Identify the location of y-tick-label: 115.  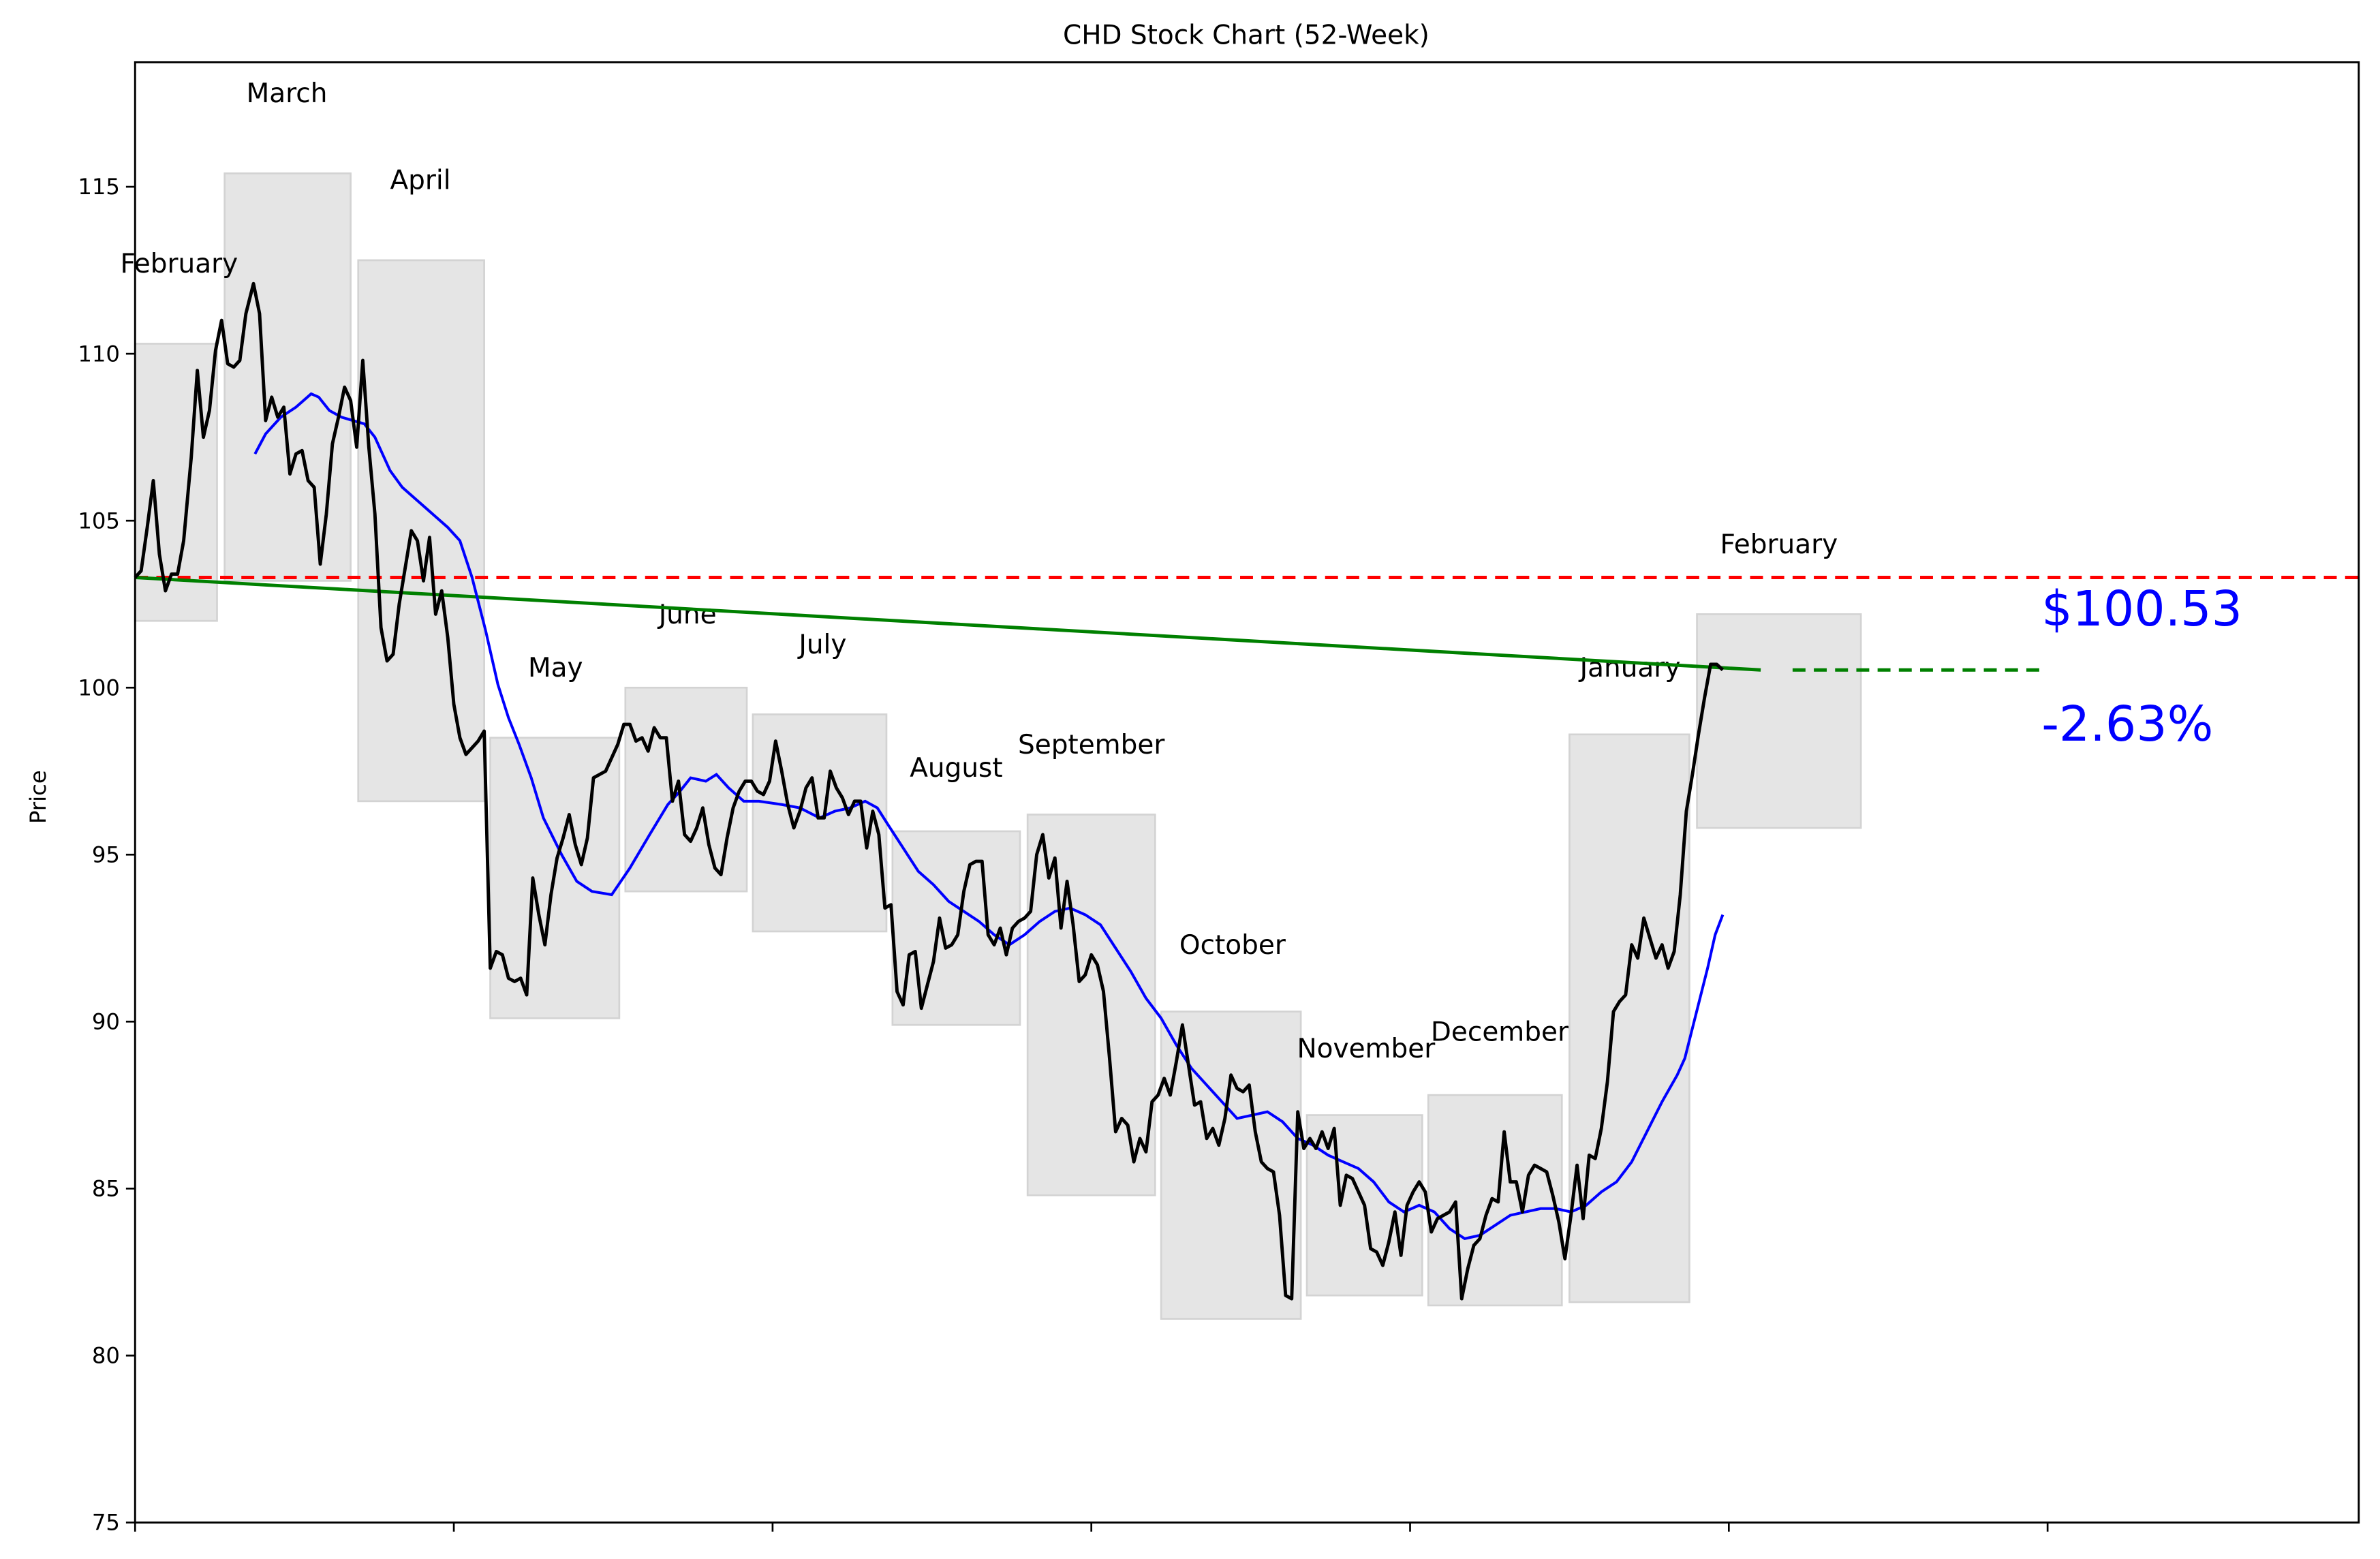
(99, 187).